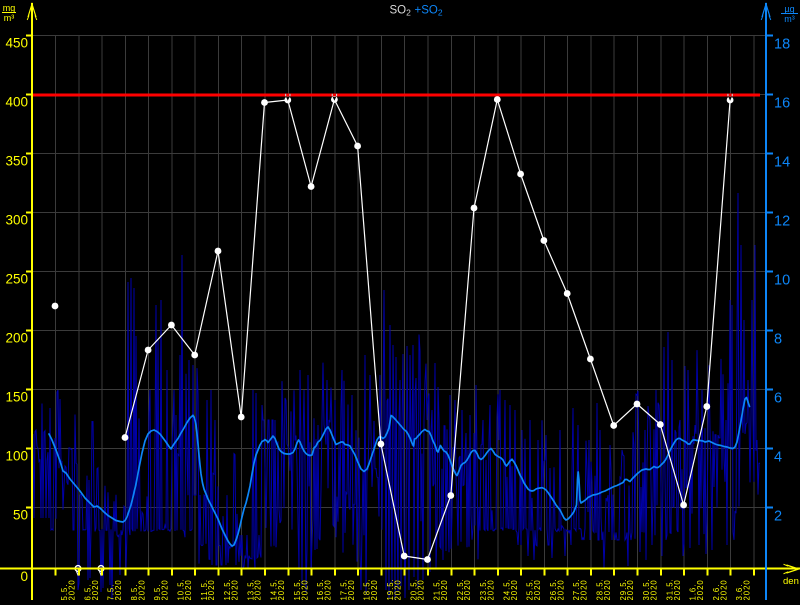 The height and width of the screenshot is (605, 800). What do you see at coordinates (16, 279) in the screenshot?
I see `svg-text: 250` at bounding box center [16, 279].